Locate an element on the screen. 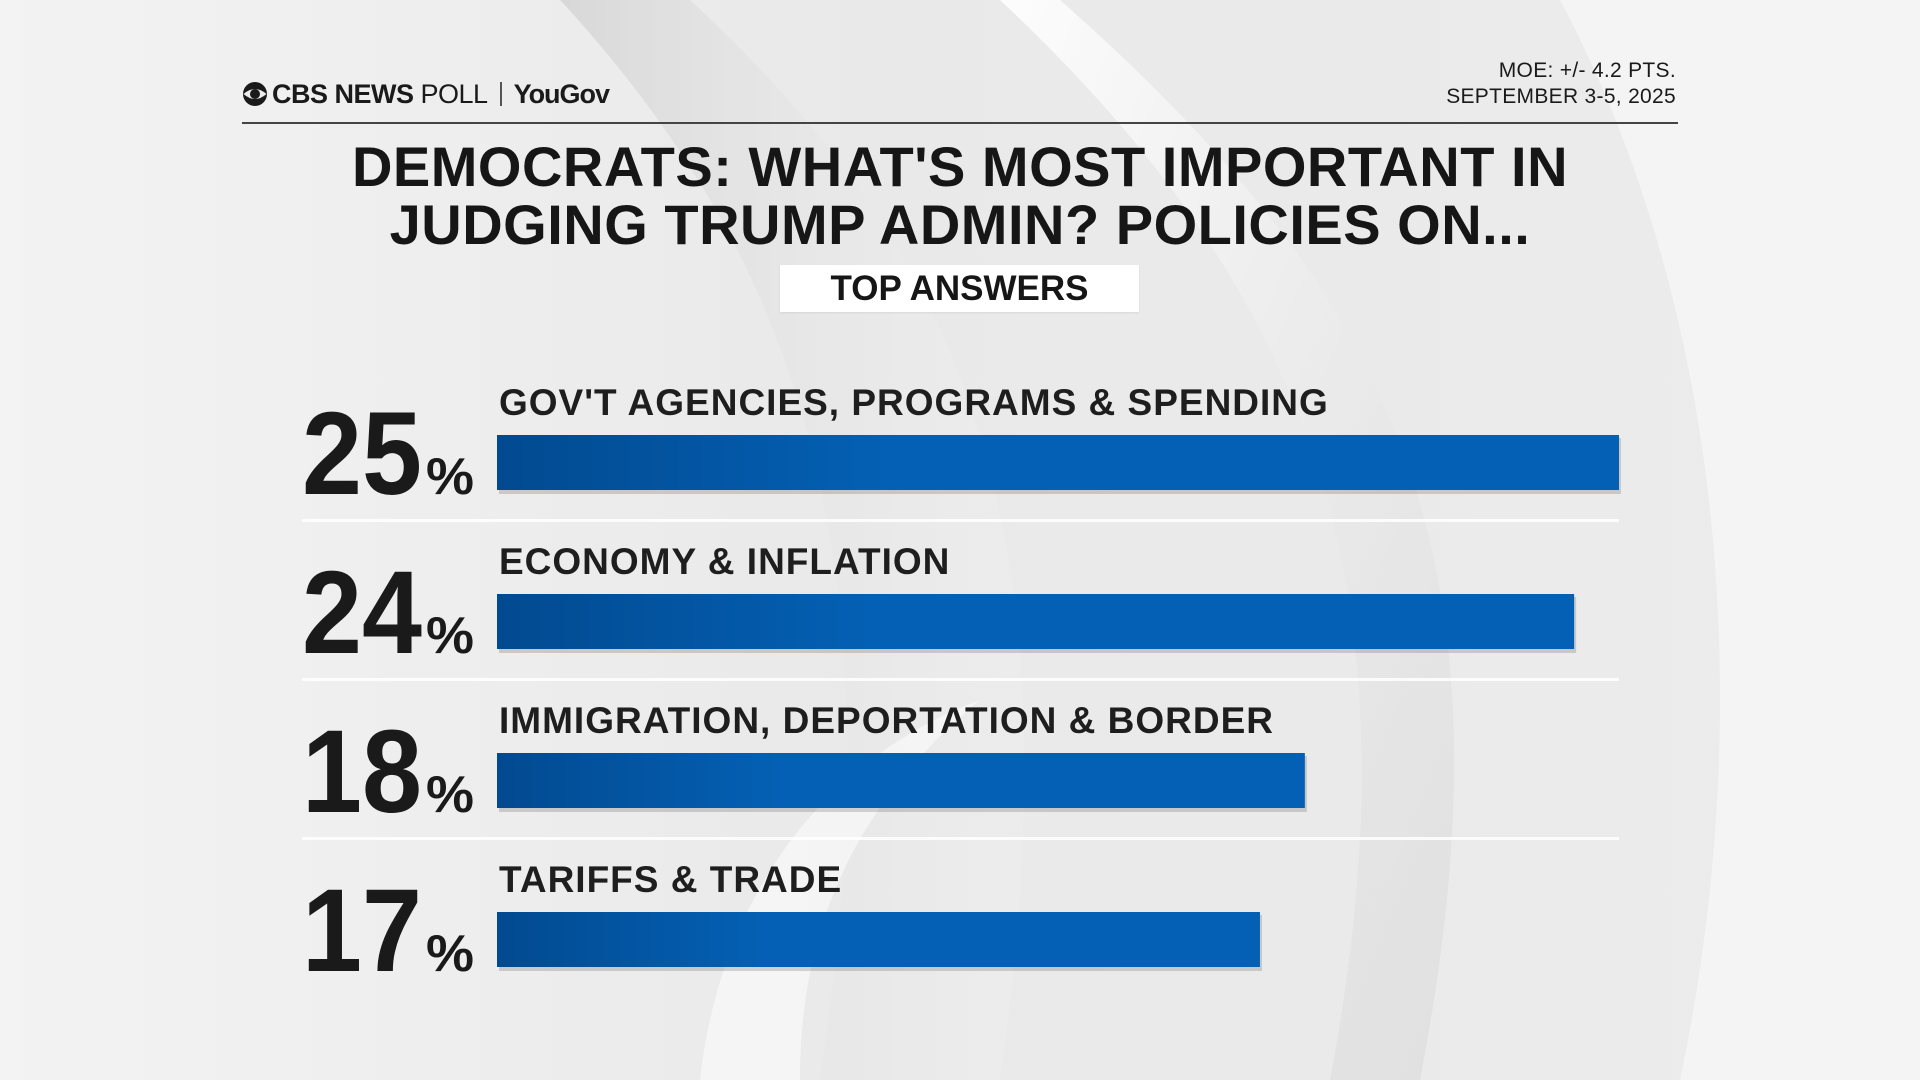  percent-value: 18 is located at coordinates (362, 772).